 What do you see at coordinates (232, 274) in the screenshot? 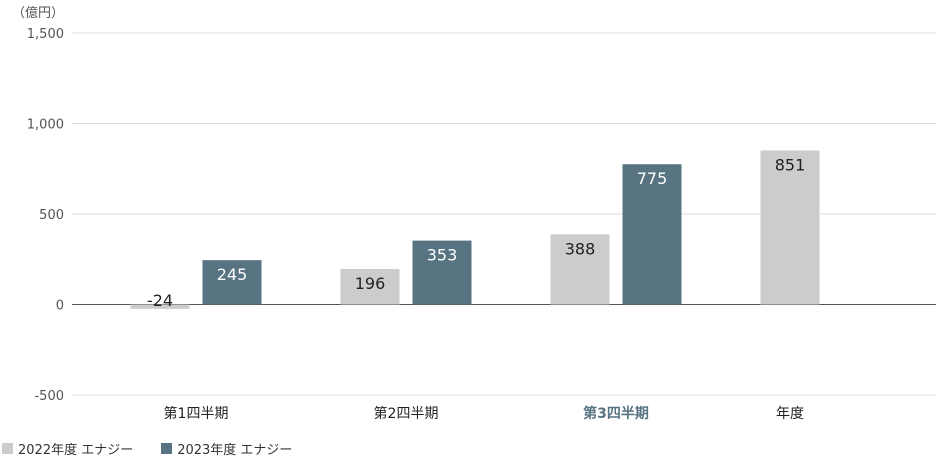
I see `data-label: 245` at bounding box center [232, 274].